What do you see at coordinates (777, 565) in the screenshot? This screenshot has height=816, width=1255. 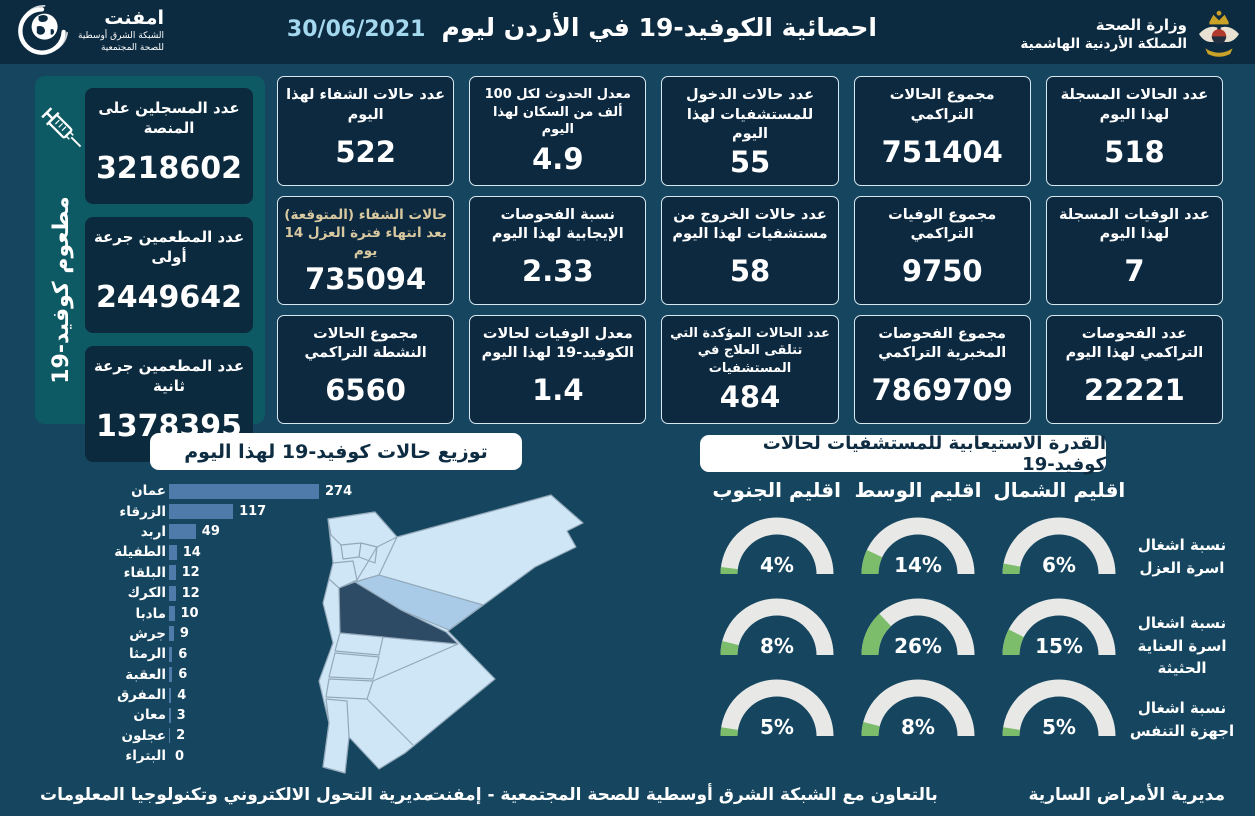 I see `gauge-value: 4%` at bounding box center [777, 565].